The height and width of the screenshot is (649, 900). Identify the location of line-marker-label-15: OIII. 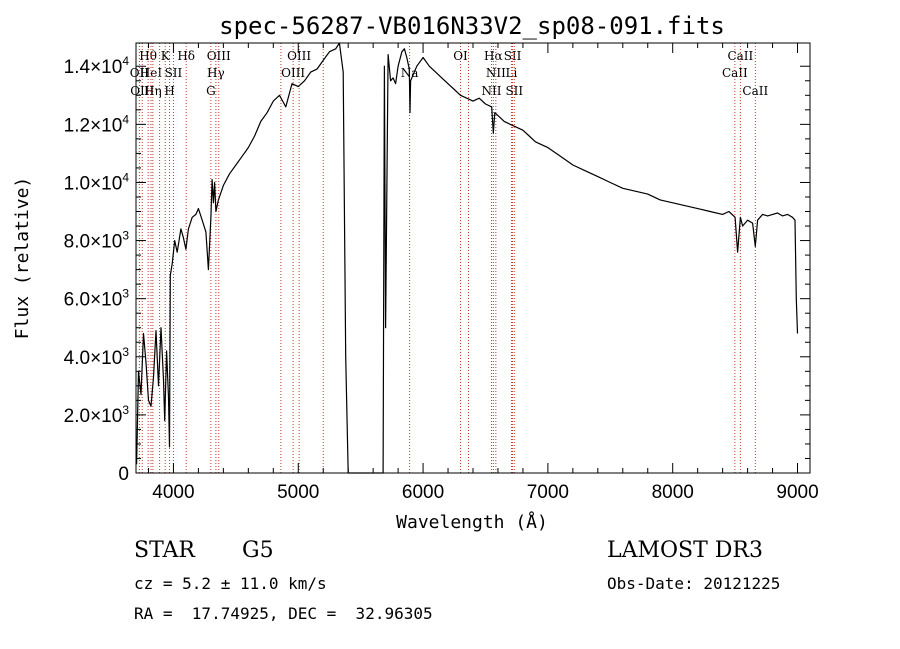
(299, 56).